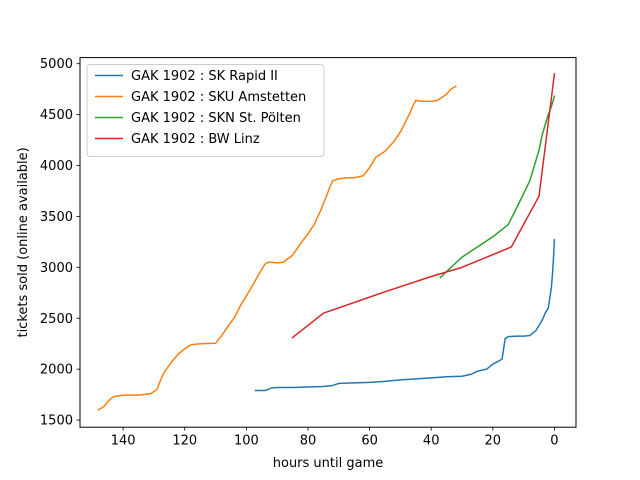 This screenshot has width=640, height=480. Describe the element at coordinates (56, 166) in the screenshot. I see `y-tick-label: 4000` at that location.